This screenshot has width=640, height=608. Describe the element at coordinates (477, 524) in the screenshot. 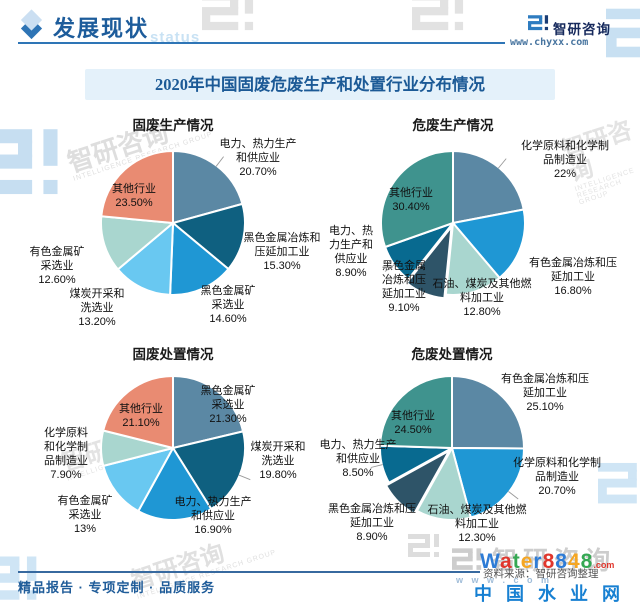

I see `pie-slice-label: 石油、煤炭及其他燃料加工业 12.30%` at that location.